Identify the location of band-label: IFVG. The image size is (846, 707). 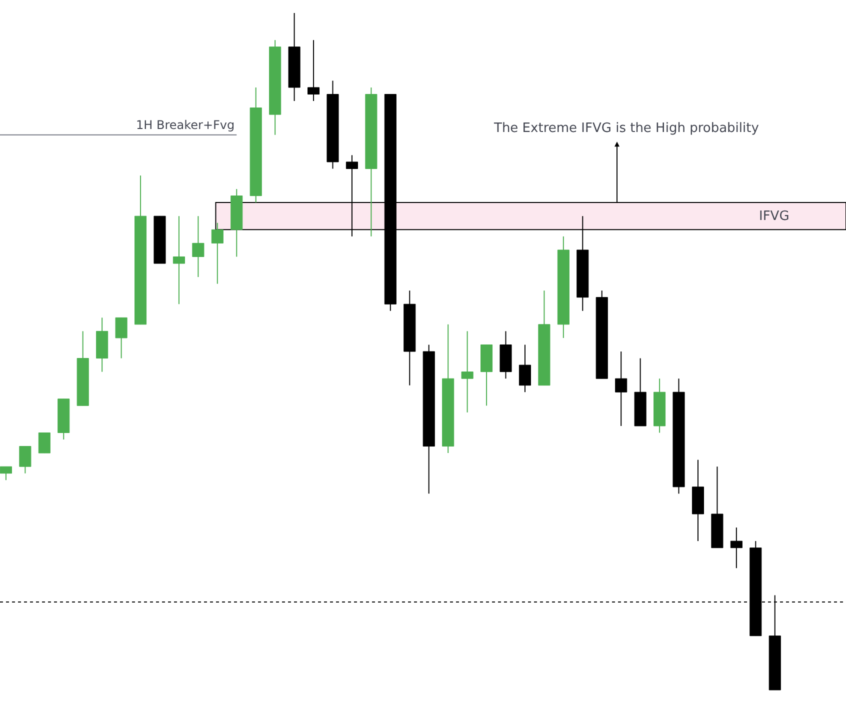
(774, 216).